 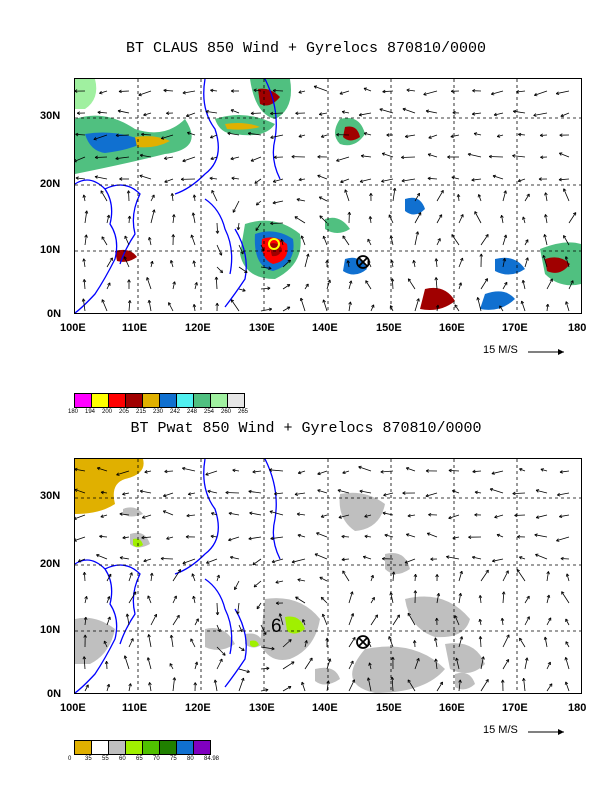 I want to click on legend-tick-label: 205, so click(x=124, y=412).